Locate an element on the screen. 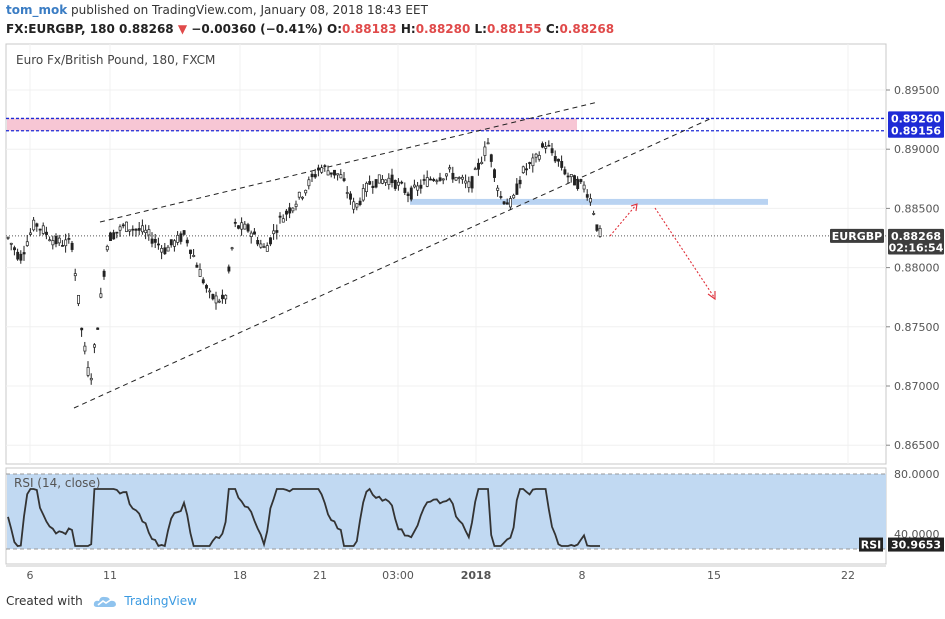  price-label-text: EURGBP is located at coordinates (857, 236).